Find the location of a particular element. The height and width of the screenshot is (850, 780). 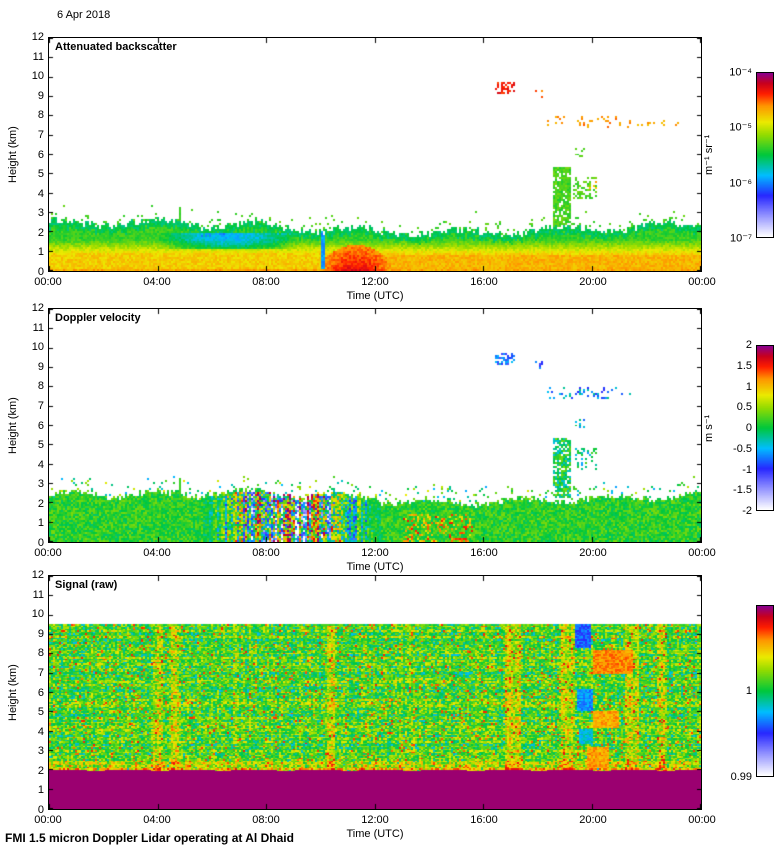

colorbar-tick-label: 10⁻⁵ is located at coordinates (740, 127).